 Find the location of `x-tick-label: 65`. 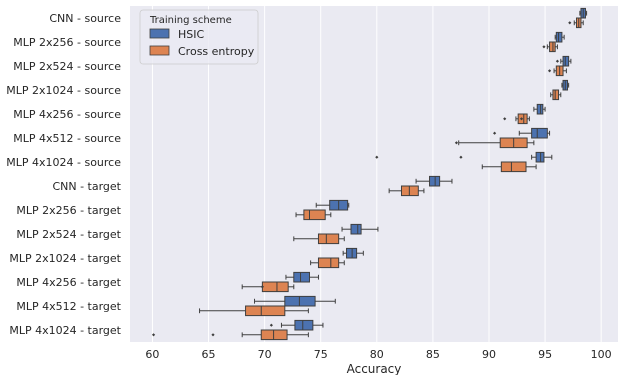

x-tick-label: 65 is located at coordinates (209, 354).